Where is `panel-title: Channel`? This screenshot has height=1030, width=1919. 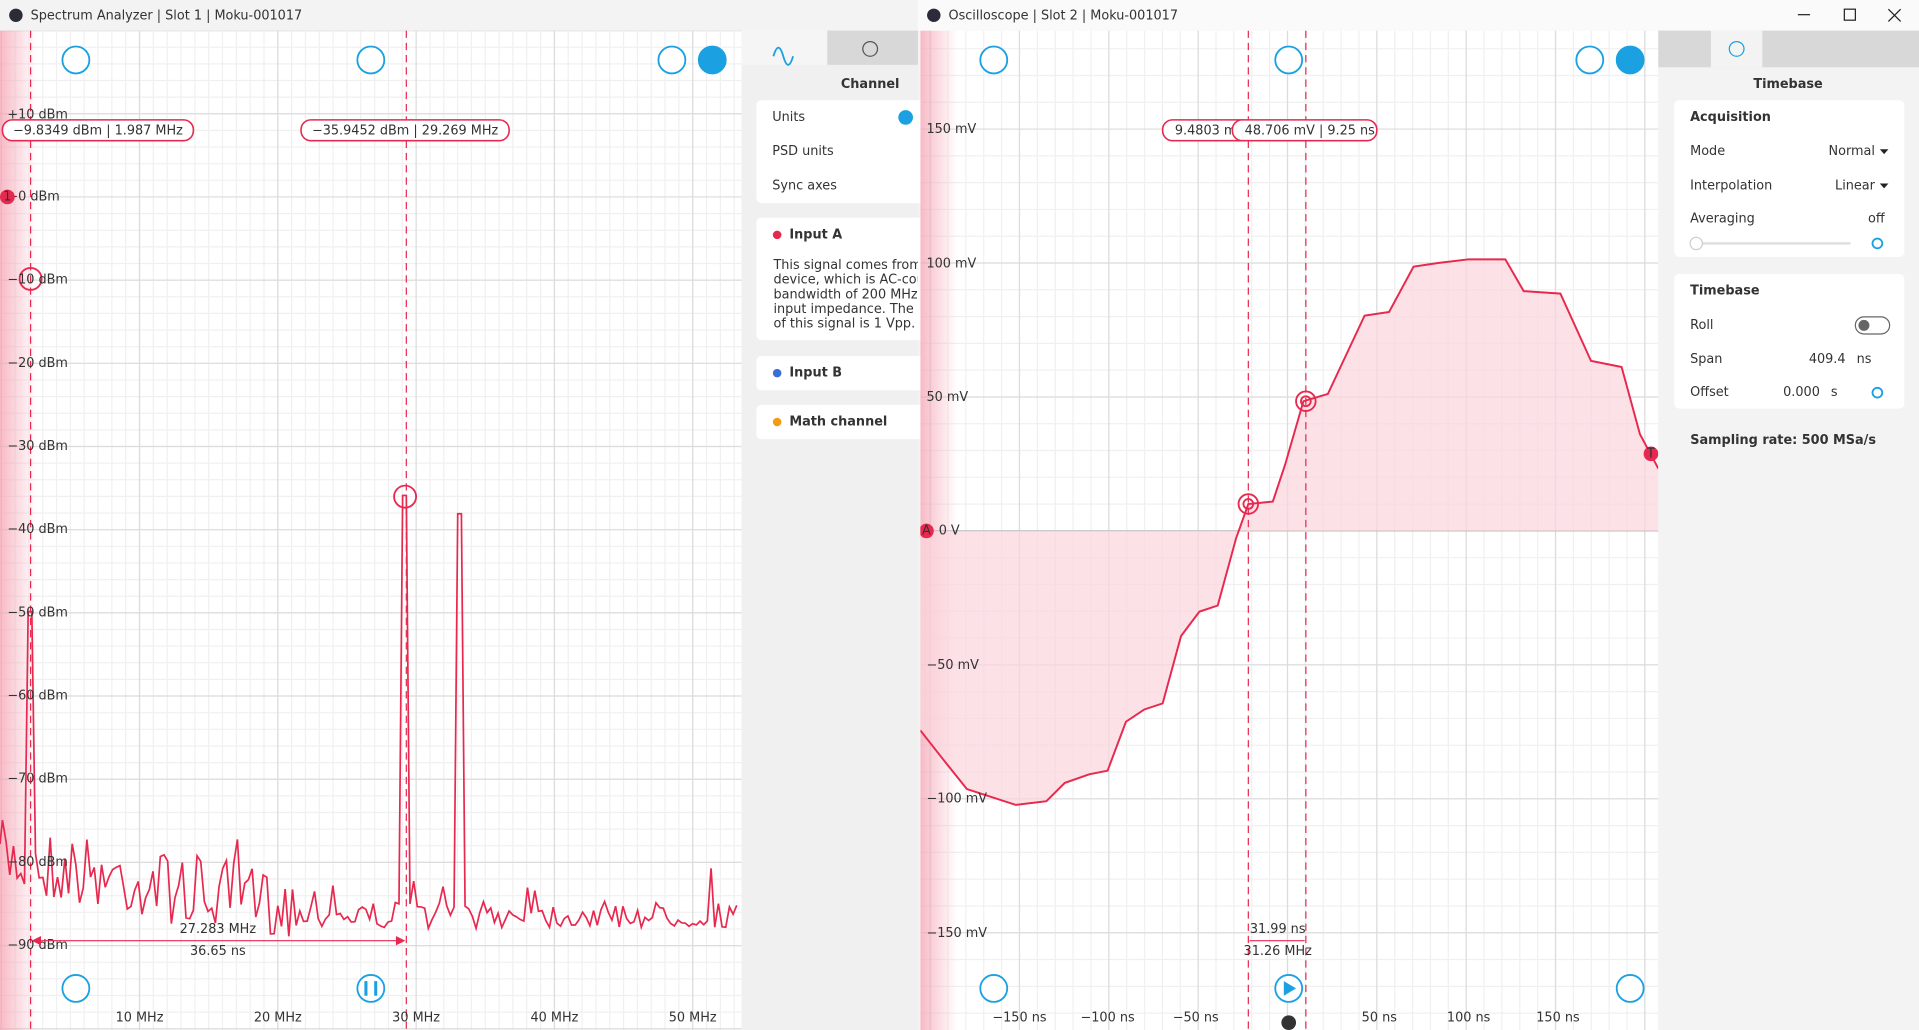
panel-title: Channel is located at coordinates (870, 84).